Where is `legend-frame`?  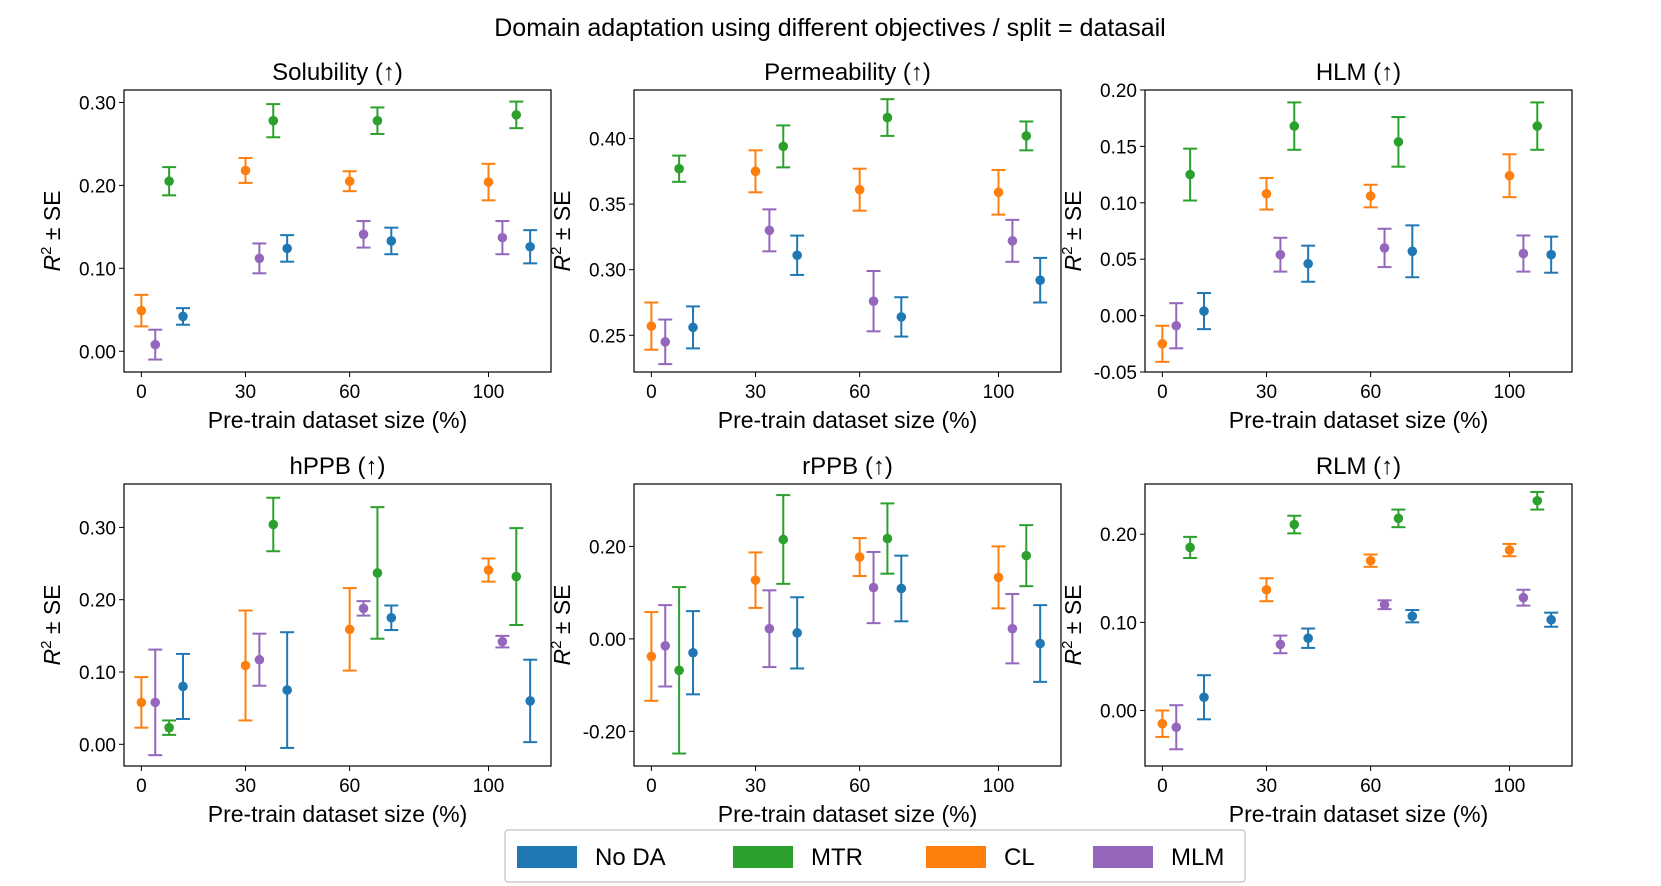
legend-frame is located at coordinates (875, 856).